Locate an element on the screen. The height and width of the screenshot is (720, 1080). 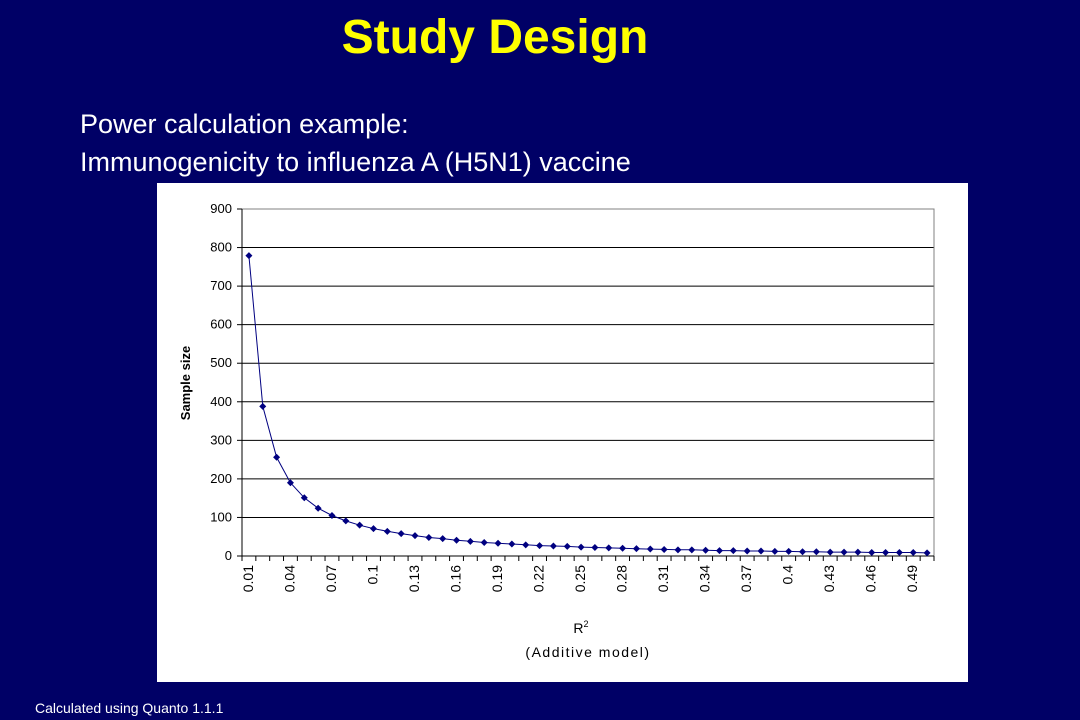
y-tick-label: 400 is located at coordinates (221, 401).